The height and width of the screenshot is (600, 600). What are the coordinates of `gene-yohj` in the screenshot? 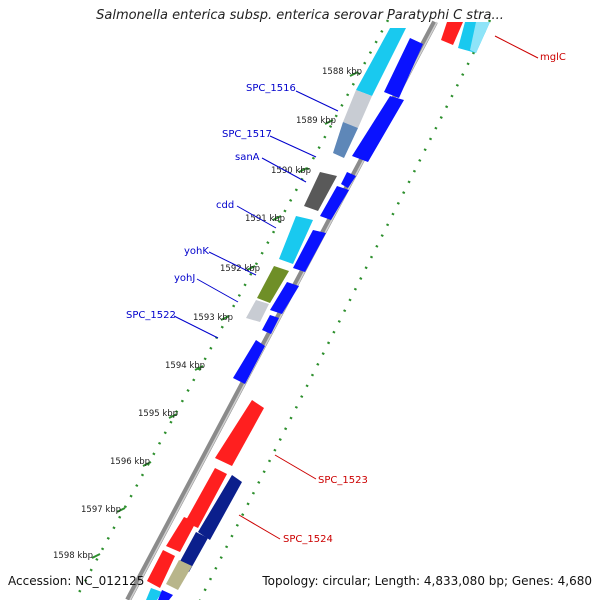 It's located at (257, 311).